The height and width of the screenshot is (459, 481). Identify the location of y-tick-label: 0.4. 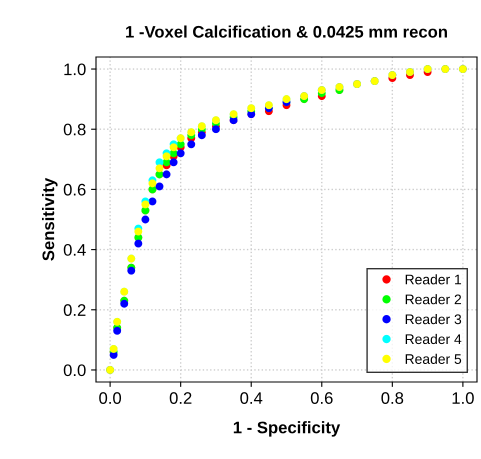
(75, 250).